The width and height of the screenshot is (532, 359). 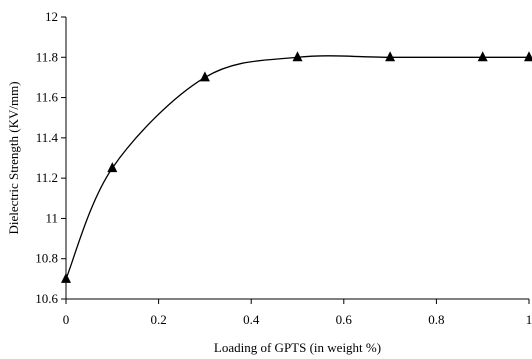 What do you see at coordinates (47, 177) in the screenshot?
I see `y-tick-label: 11.2` at bounding box center [47, 177].